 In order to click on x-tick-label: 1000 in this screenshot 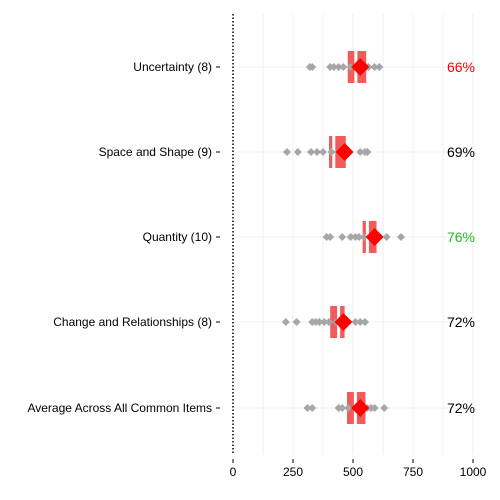, I will do `click(473, 472)`.